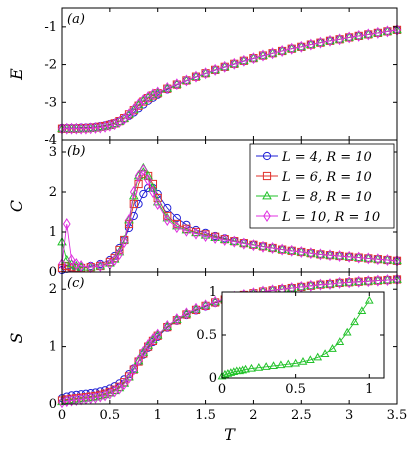  What do you see at coordinates (76, 19) in the screenshot?
I see `panel-label: (a)` at bounding box center [76, 19].